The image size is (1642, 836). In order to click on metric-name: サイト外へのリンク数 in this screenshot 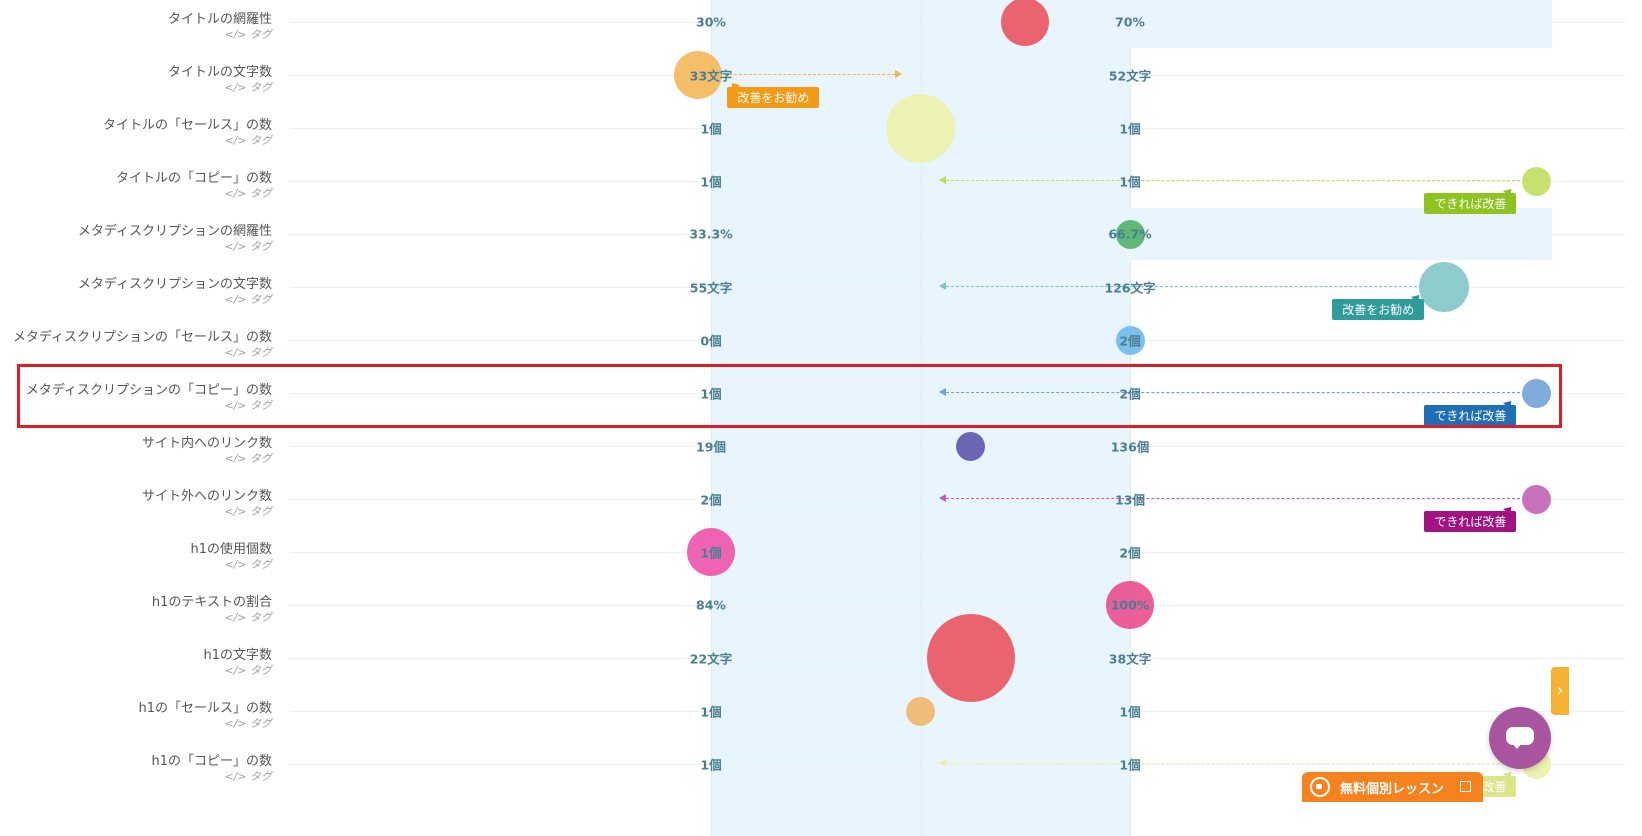, I will do `click(206, 496)`.